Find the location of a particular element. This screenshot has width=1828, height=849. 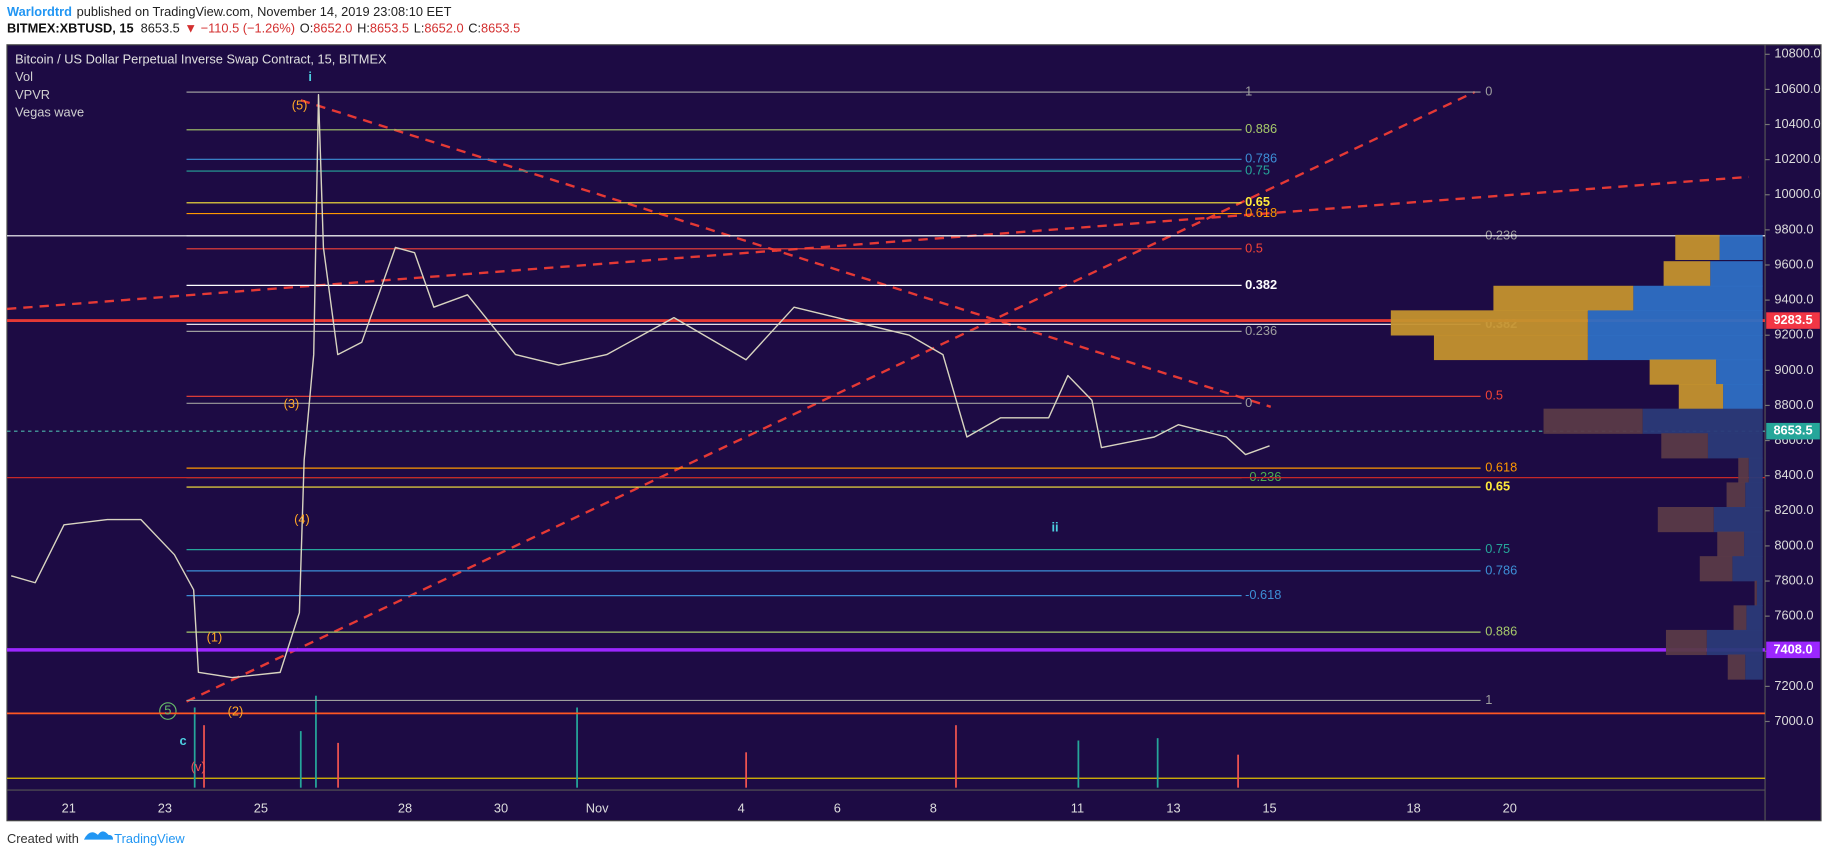

price-badge-label: 9283.5 is located at coordinates (1792, 319).